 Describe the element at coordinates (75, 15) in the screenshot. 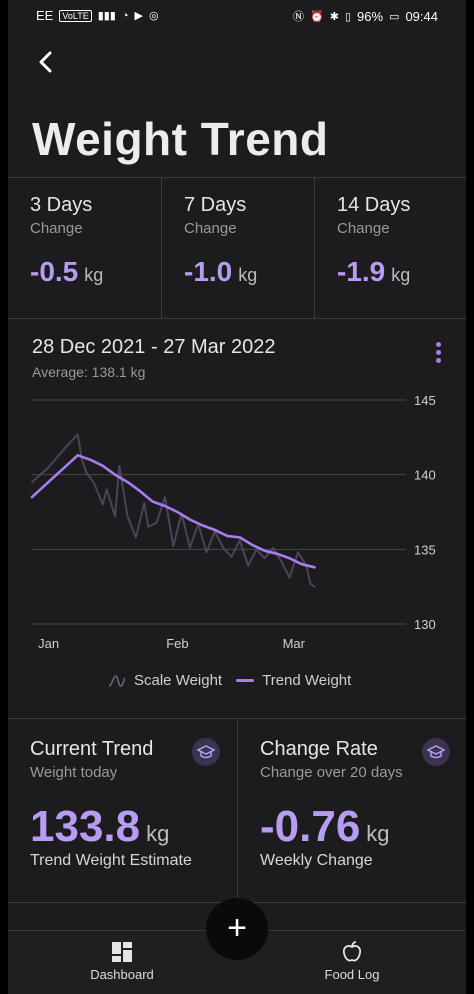

I see `volte-badge: VoLTE` at that location.